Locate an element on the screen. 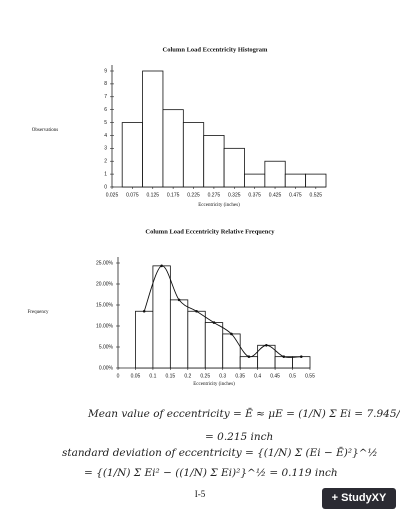  brand: StudyXY is located at coordinates (364, 498).